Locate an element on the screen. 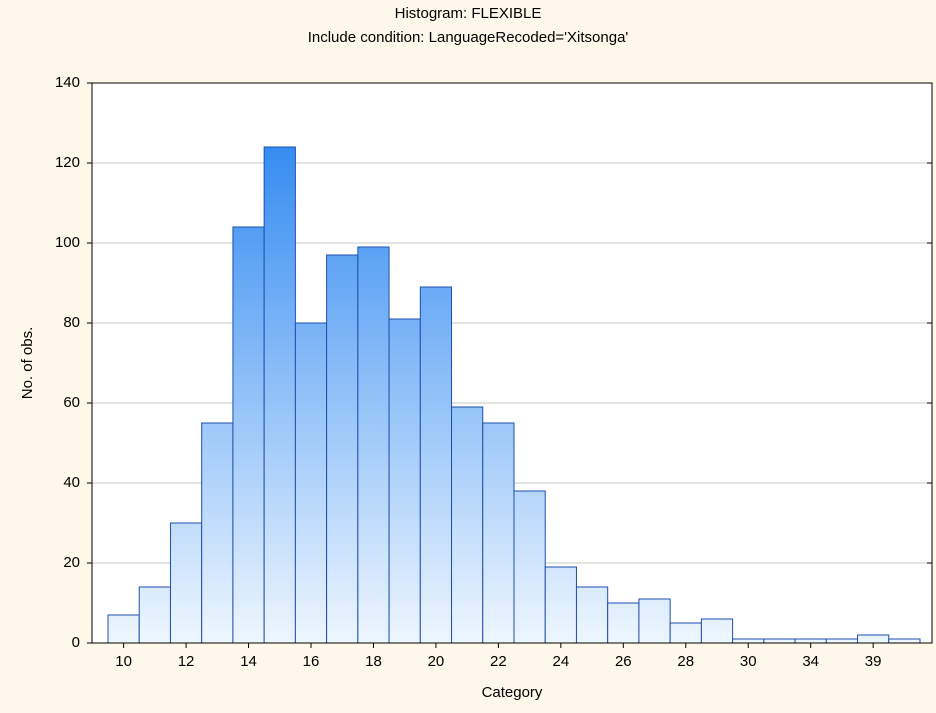  x-tick-label: 12 is located at coordinates (186, 661).